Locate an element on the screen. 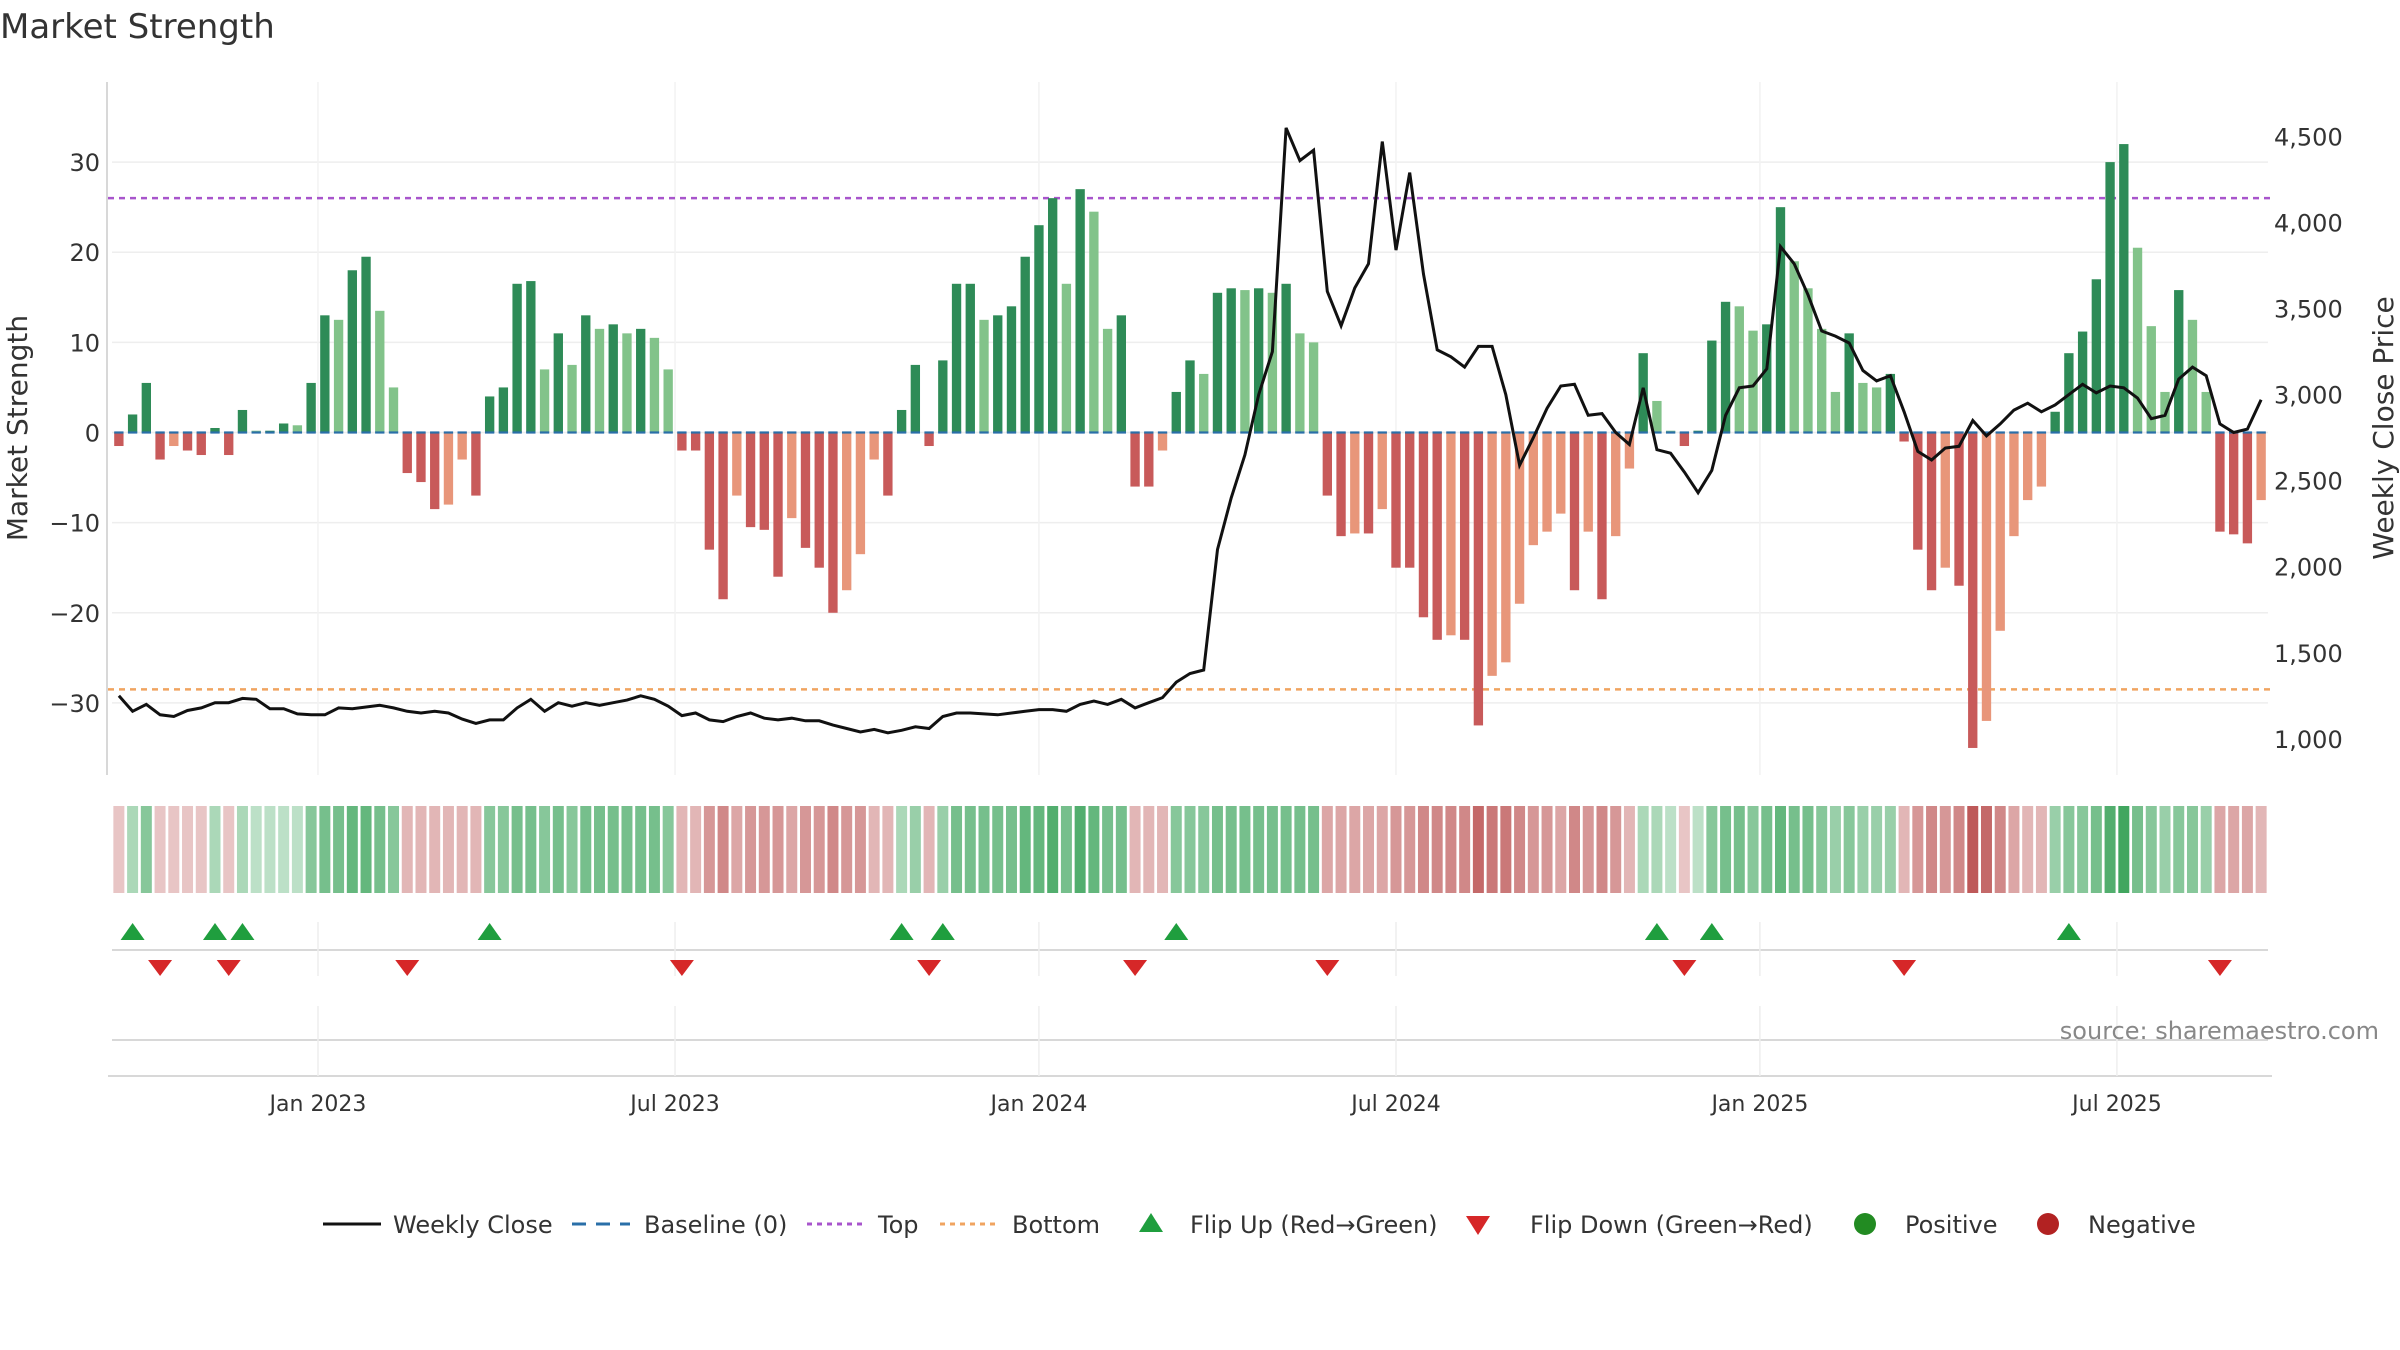 This screenshot has width=2400, height=1350. left-axis-ticks: −30 −20 −10 0 10 20 30 is located at coordinates (74, 433).